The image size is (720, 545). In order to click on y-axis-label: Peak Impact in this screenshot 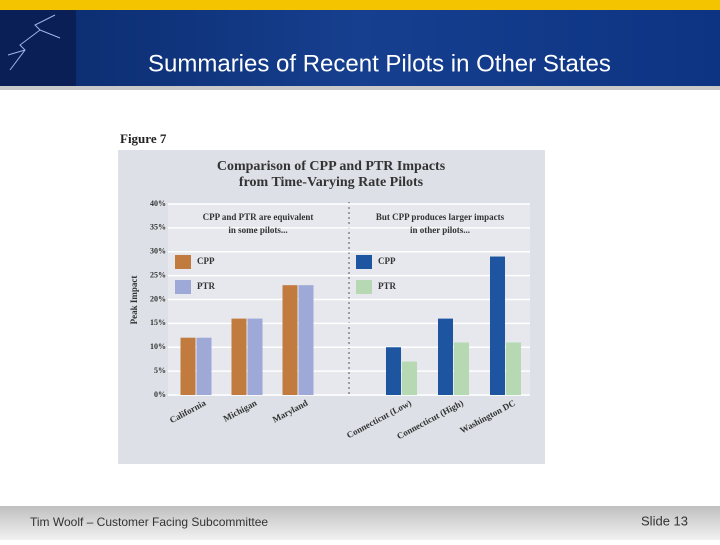, I will do `click(134, 300)`.